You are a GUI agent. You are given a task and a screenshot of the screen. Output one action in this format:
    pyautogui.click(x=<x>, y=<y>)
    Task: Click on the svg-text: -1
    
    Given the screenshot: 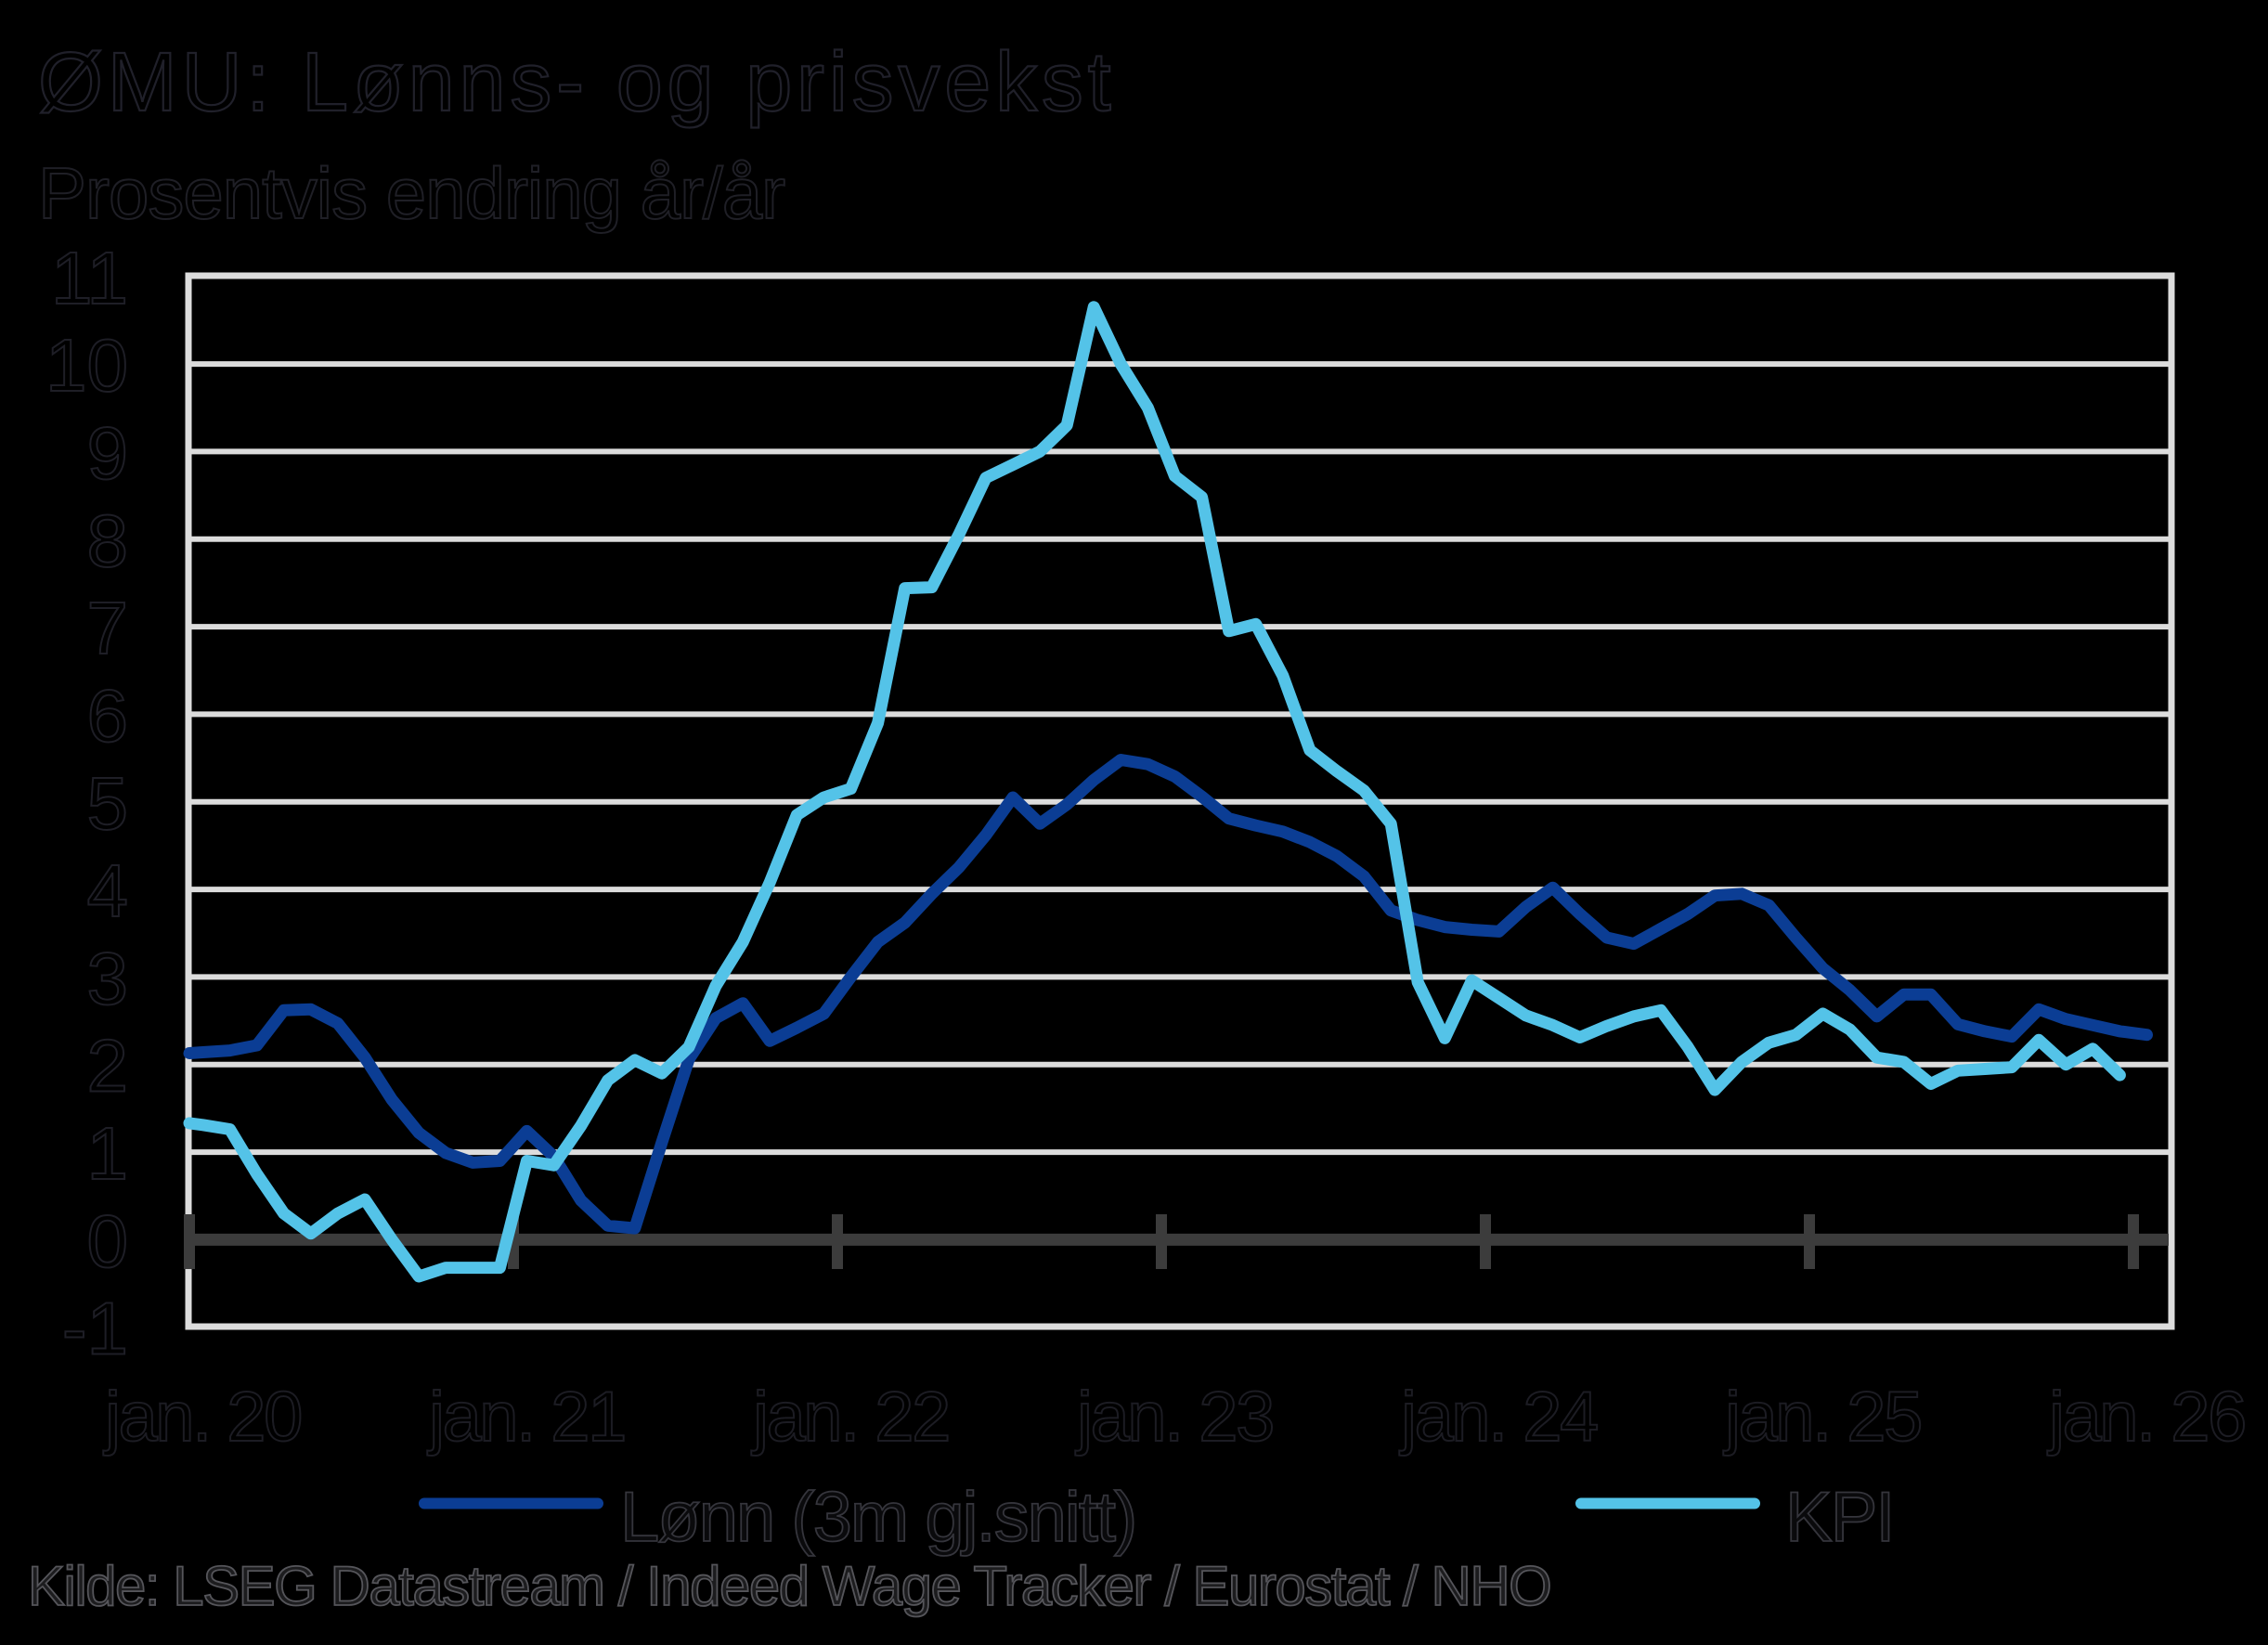 What is the action you would take?
    pyautogui.click(x=95, y=1329)
    